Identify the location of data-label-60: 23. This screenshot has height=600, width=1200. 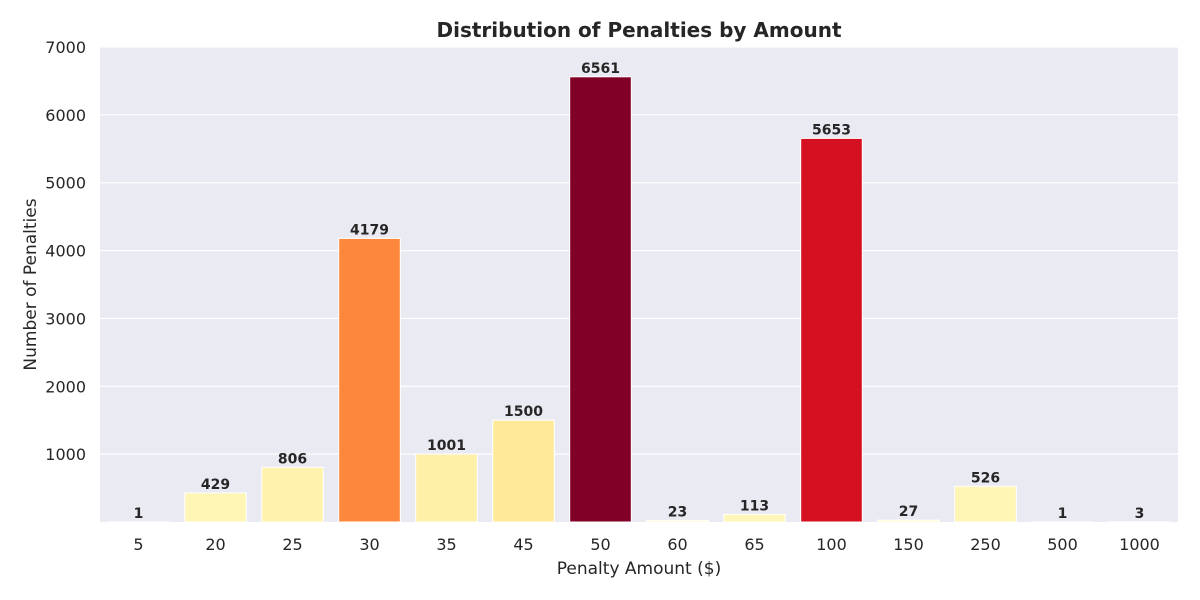
(677, 512).